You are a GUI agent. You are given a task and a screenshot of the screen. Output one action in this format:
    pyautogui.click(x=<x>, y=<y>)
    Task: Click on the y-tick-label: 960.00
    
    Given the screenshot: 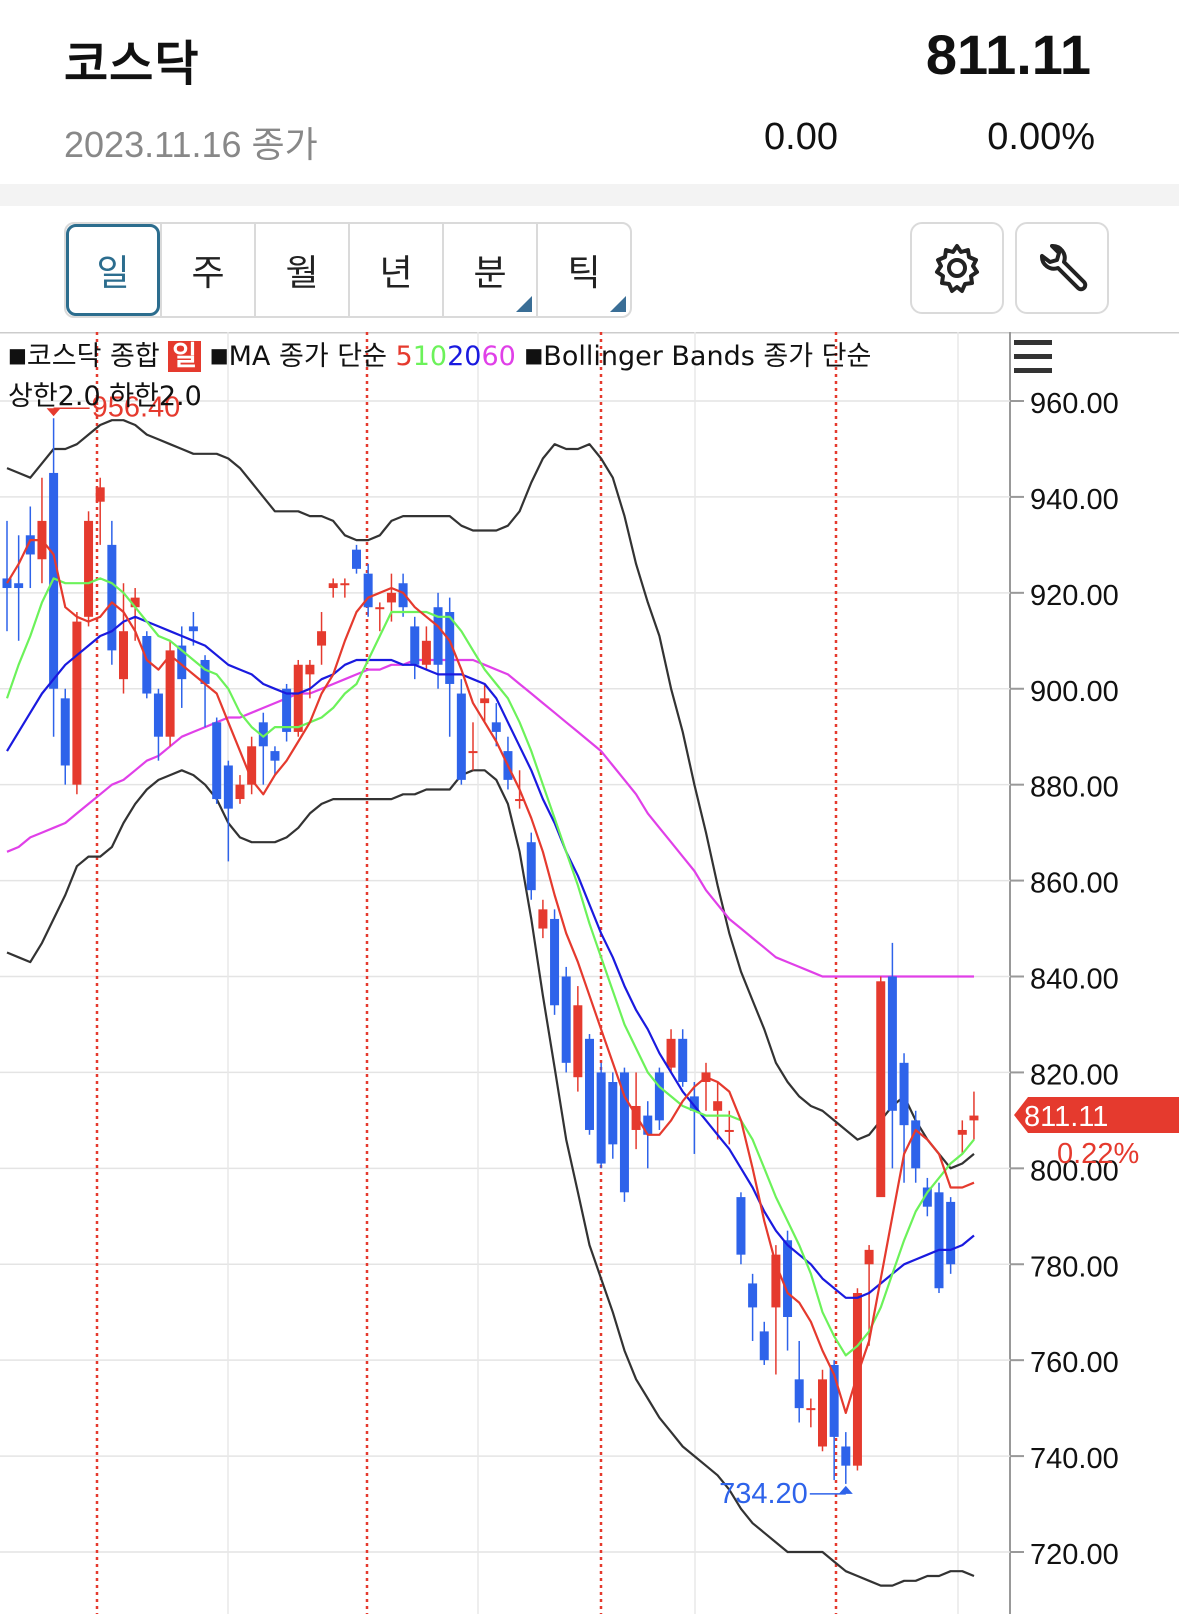 What is the action you would take?
    pyautogui.click(x=1074, y=404)
    